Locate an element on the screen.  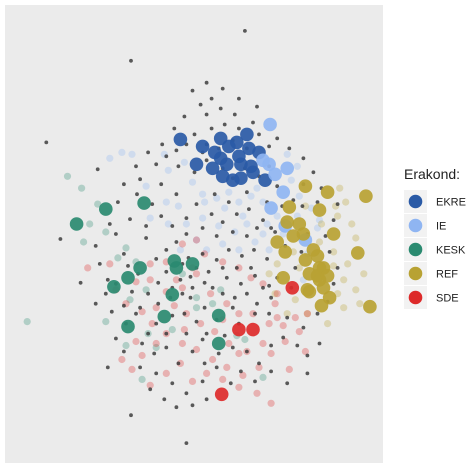
legend-swatch-ie is located at coordinates (415, 225).